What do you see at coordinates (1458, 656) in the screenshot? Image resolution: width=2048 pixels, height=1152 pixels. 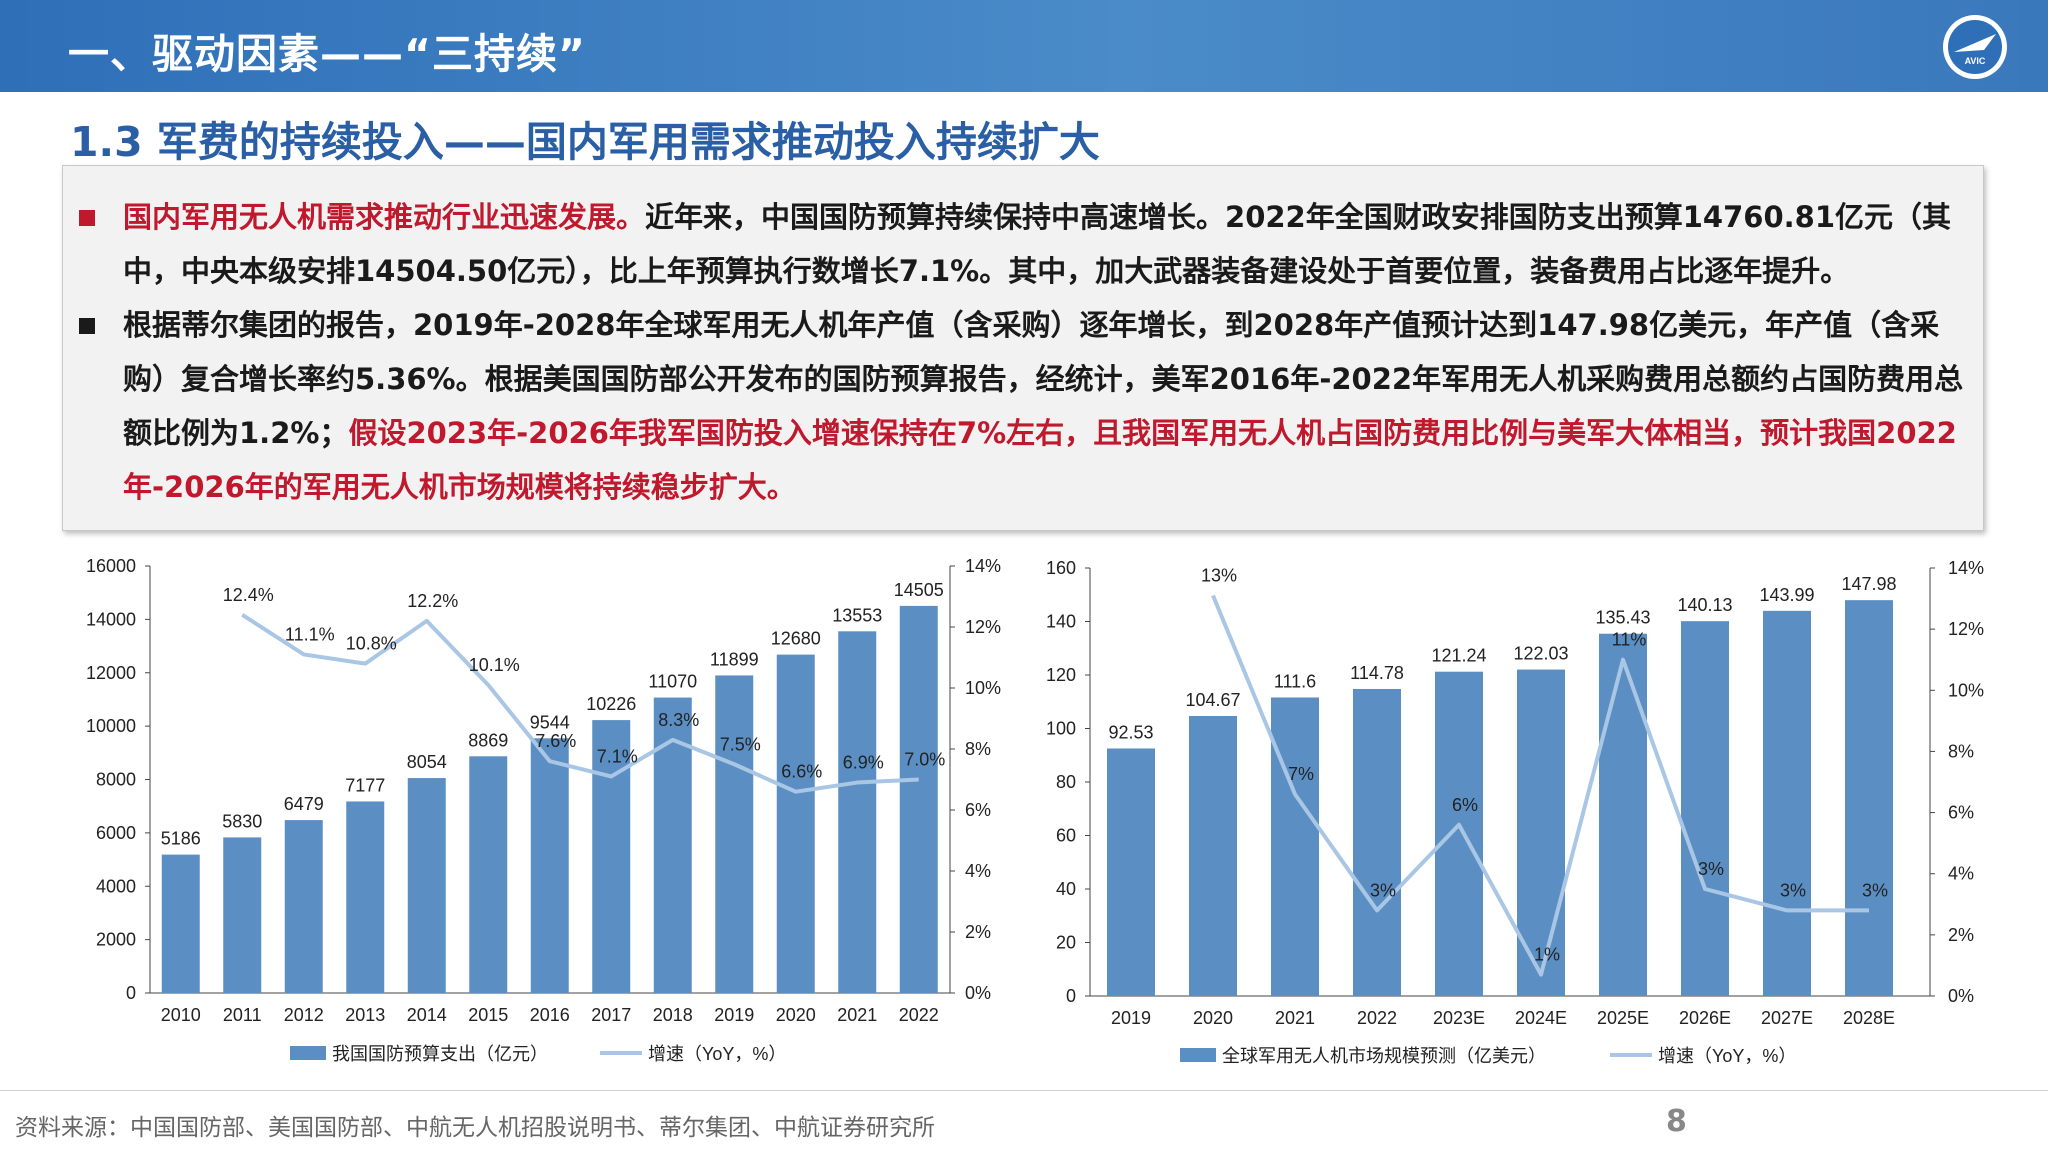 I see `bar-value-label: 121.24` at bounding box center [1458, 656].